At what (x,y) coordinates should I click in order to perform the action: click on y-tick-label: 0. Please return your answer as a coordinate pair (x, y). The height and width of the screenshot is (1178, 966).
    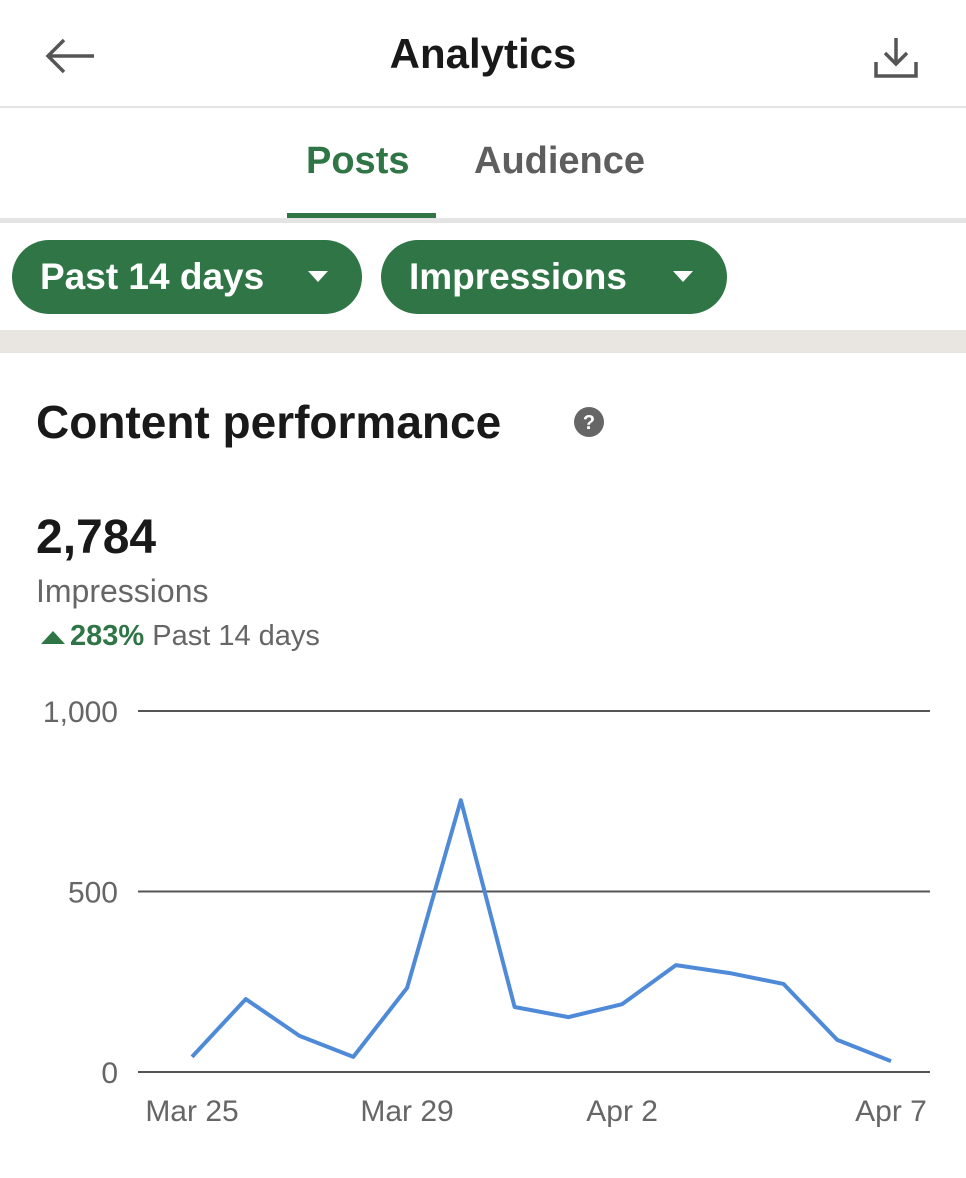
    Looking at the image, I should click on (109, 1073).